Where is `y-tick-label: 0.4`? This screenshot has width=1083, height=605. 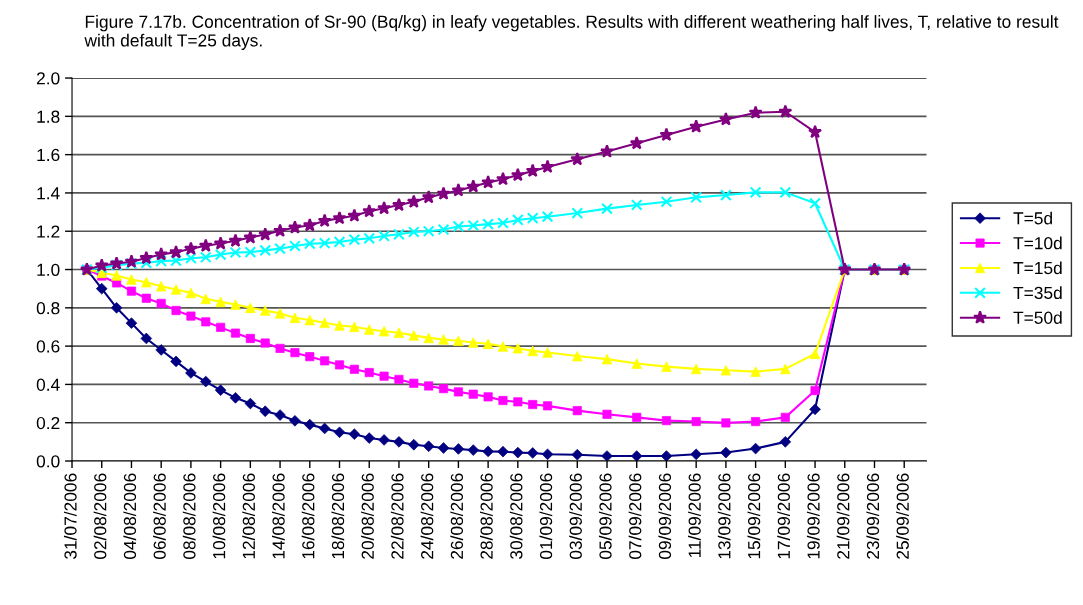 y-tick-label: 0.4 is located at coordinates (48, 384).